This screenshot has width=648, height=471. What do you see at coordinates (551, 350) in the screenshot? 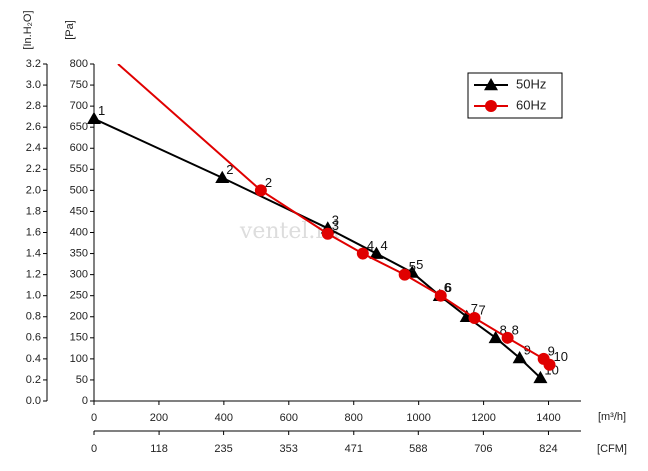
I see `point-label: 9` at bounding box center [551, 350].